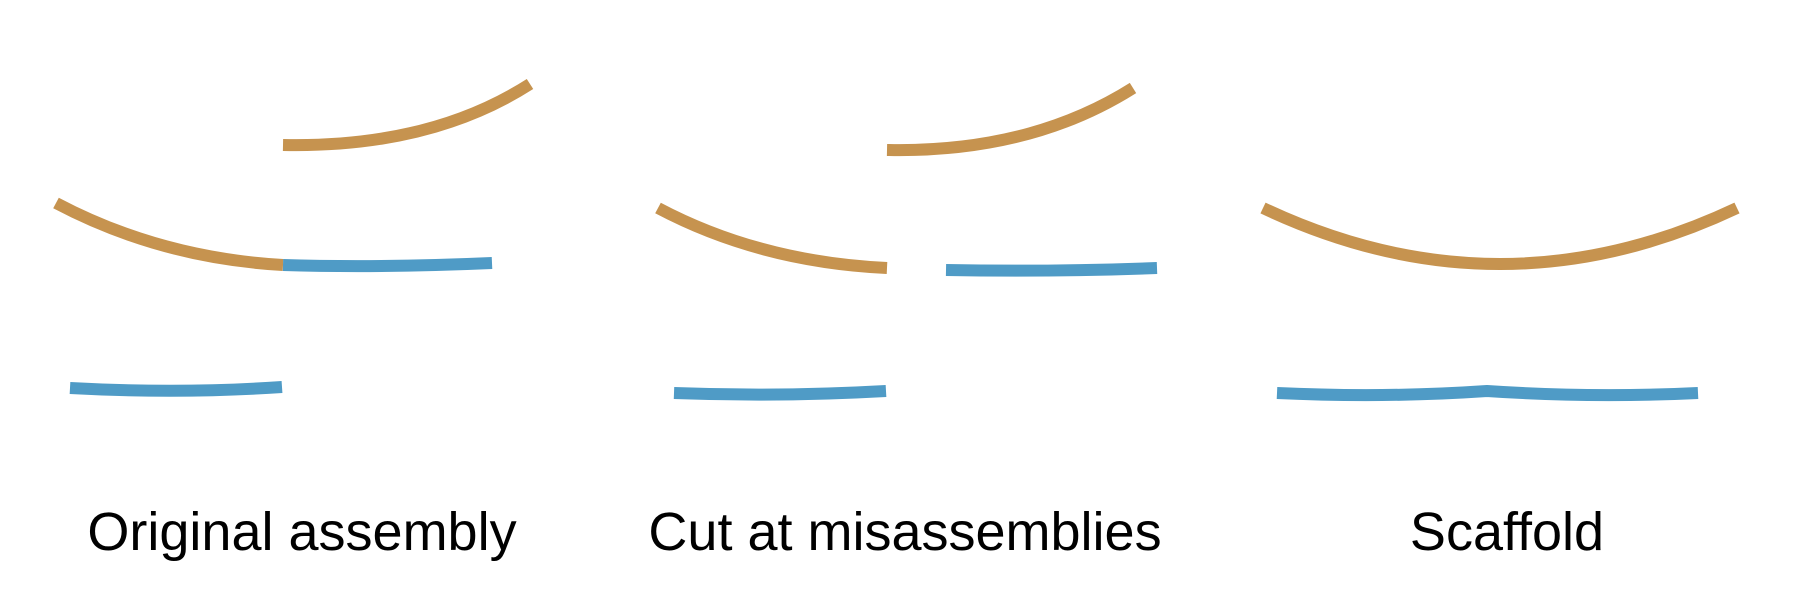 Image resolution: width=1800 pixels, height=600 pixels. What do you see at coordinates (1507, 532) in the screenshot?
I see `label-scaffold: Scaffold` at bounding box center [1507, 532].